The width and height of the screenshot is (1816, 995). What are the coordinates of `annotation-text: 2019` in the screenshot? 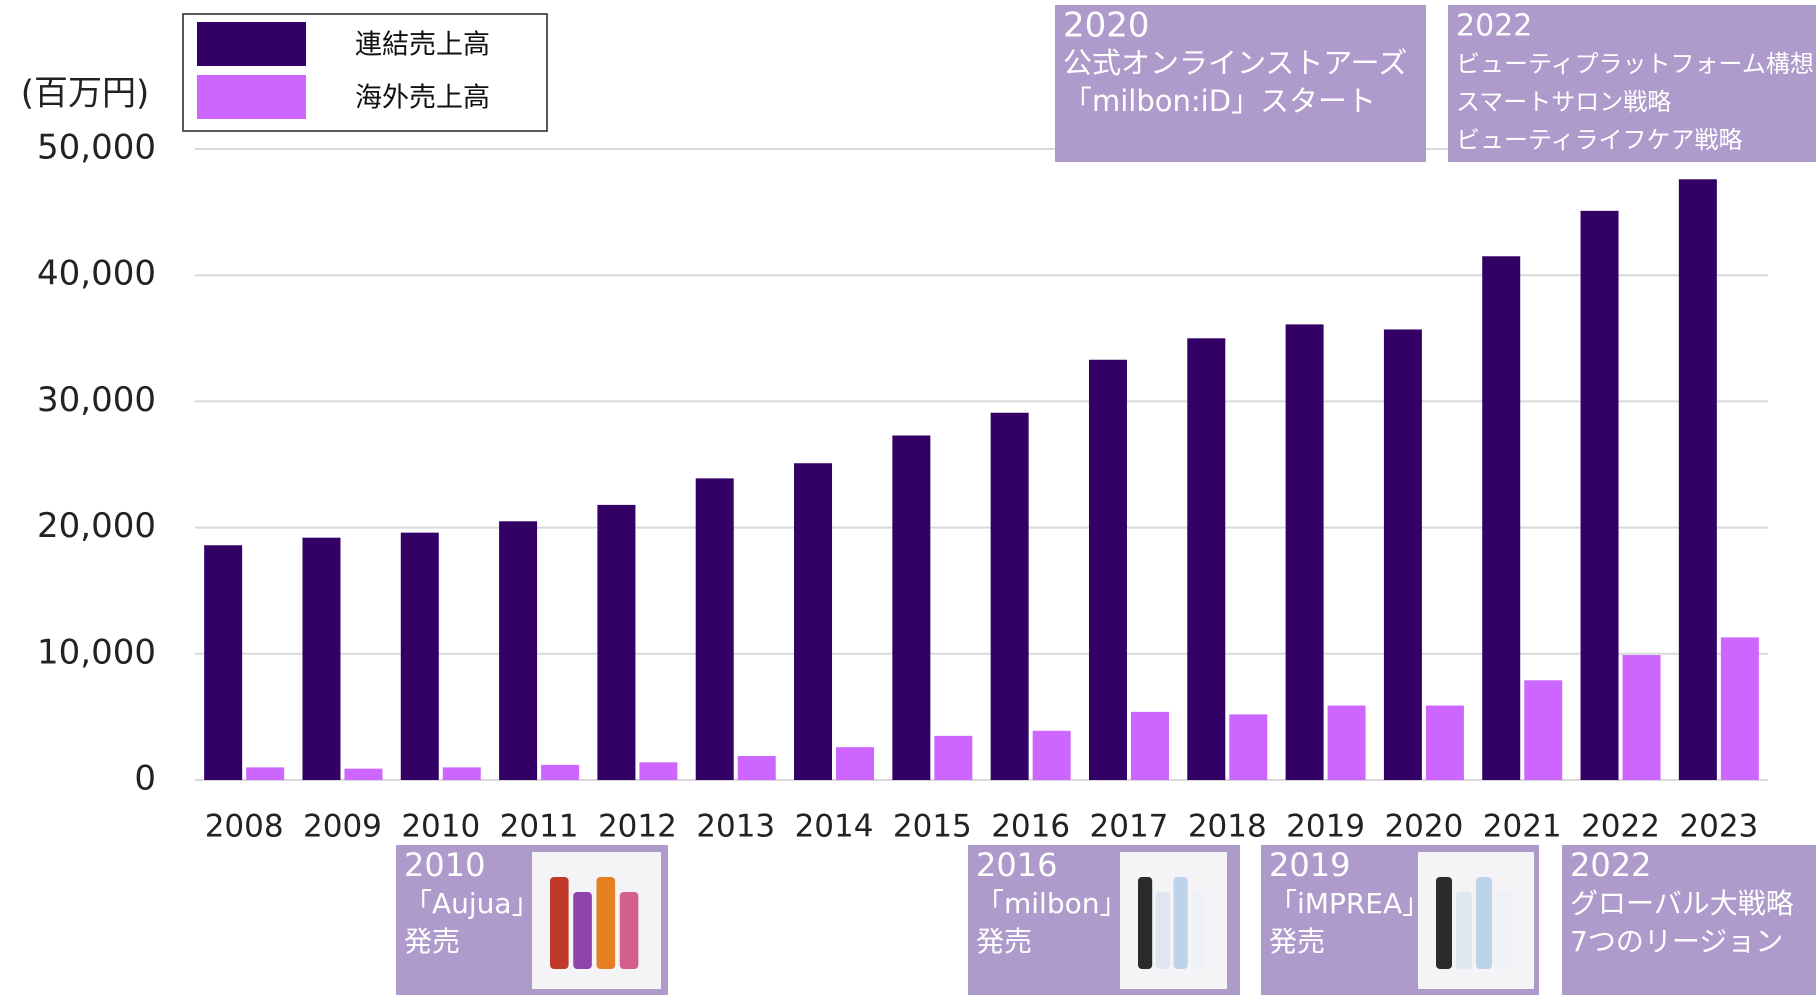 It's located at (1309, 865).